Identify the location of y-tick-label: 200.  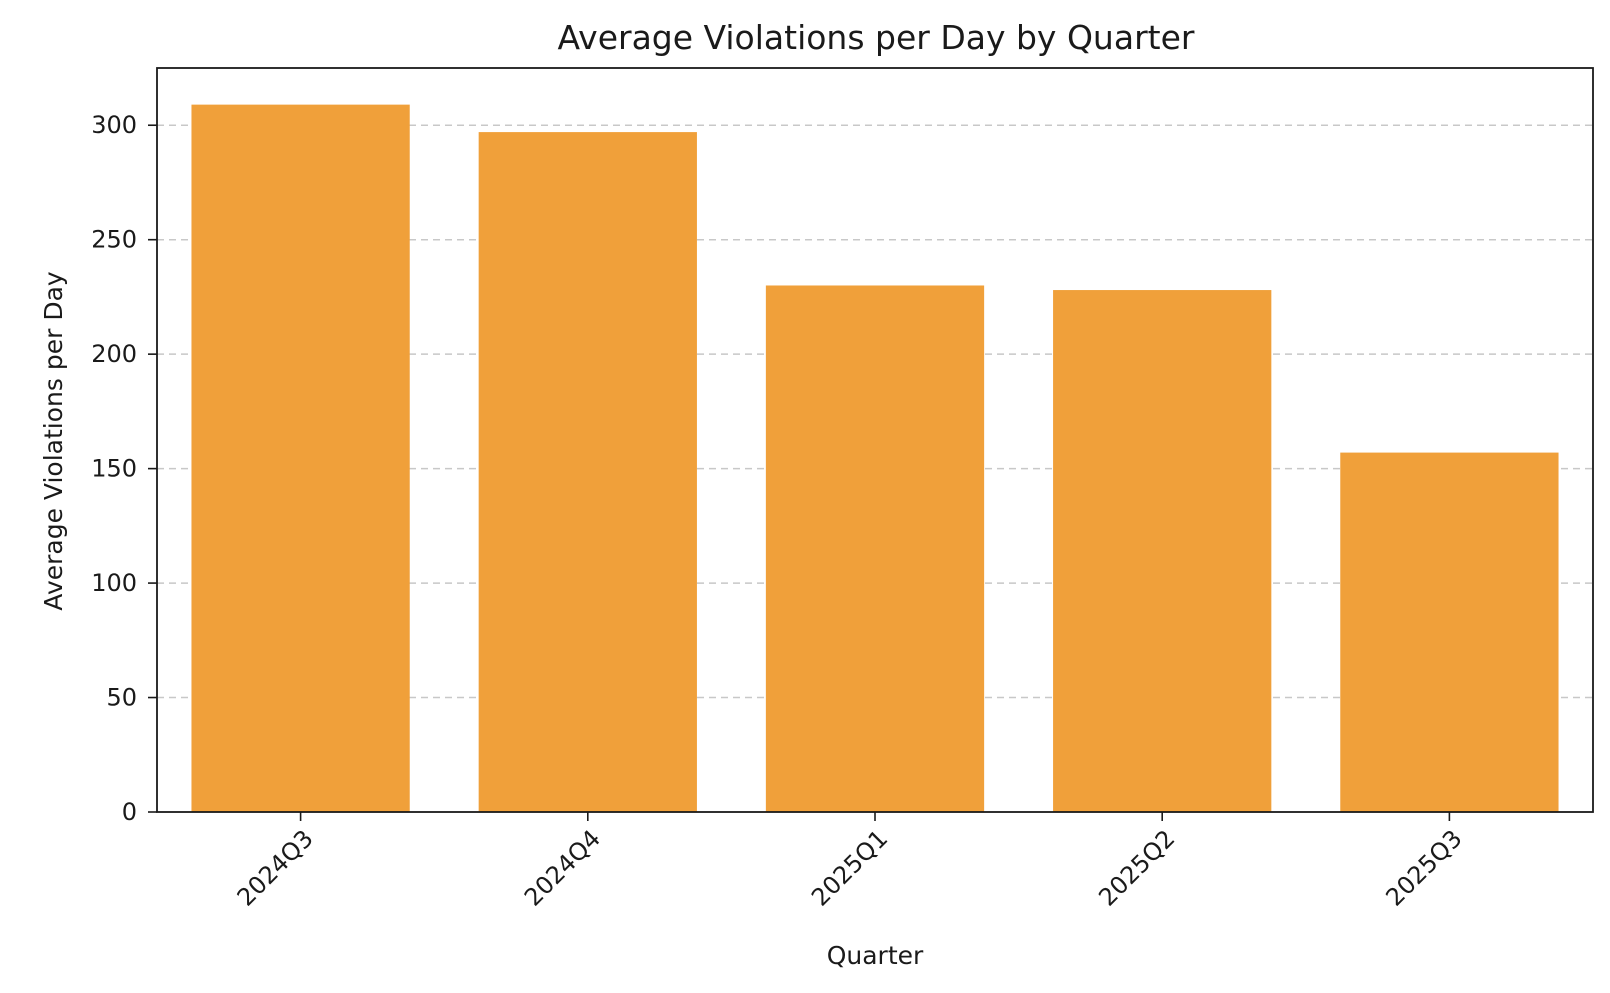
(114, 354).